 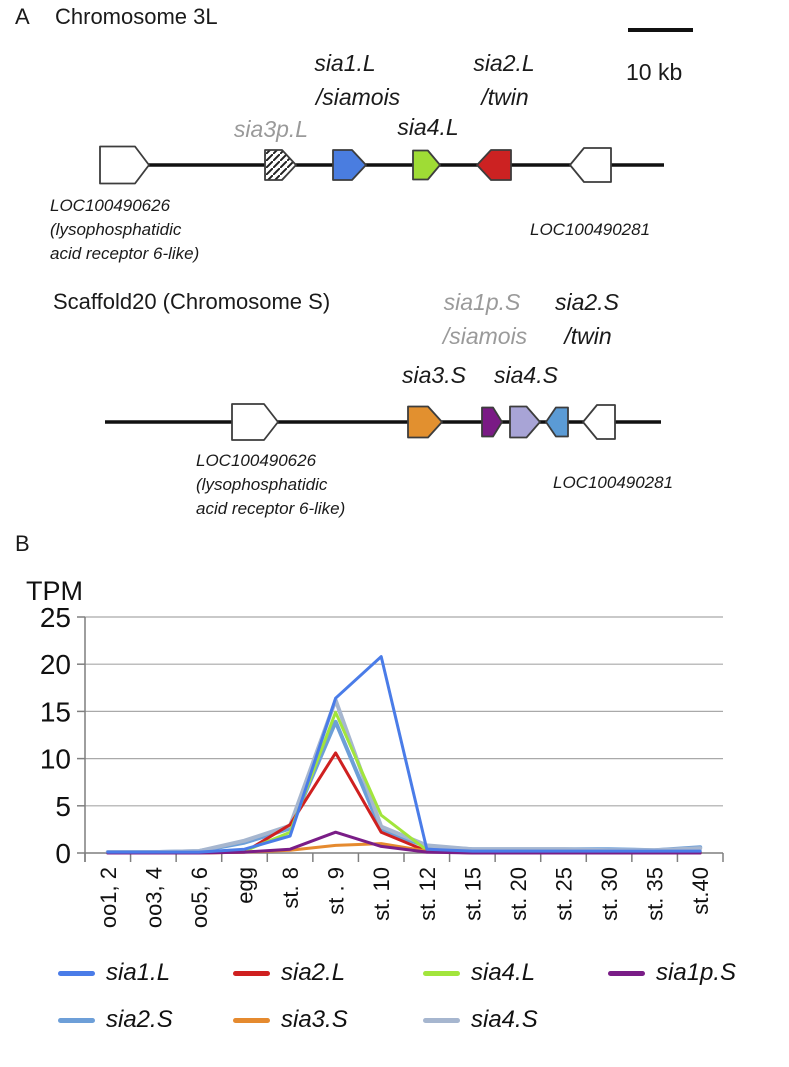 I want to click on legend-item-sia2-s: sia2.S, so click(x=115, y=1020).